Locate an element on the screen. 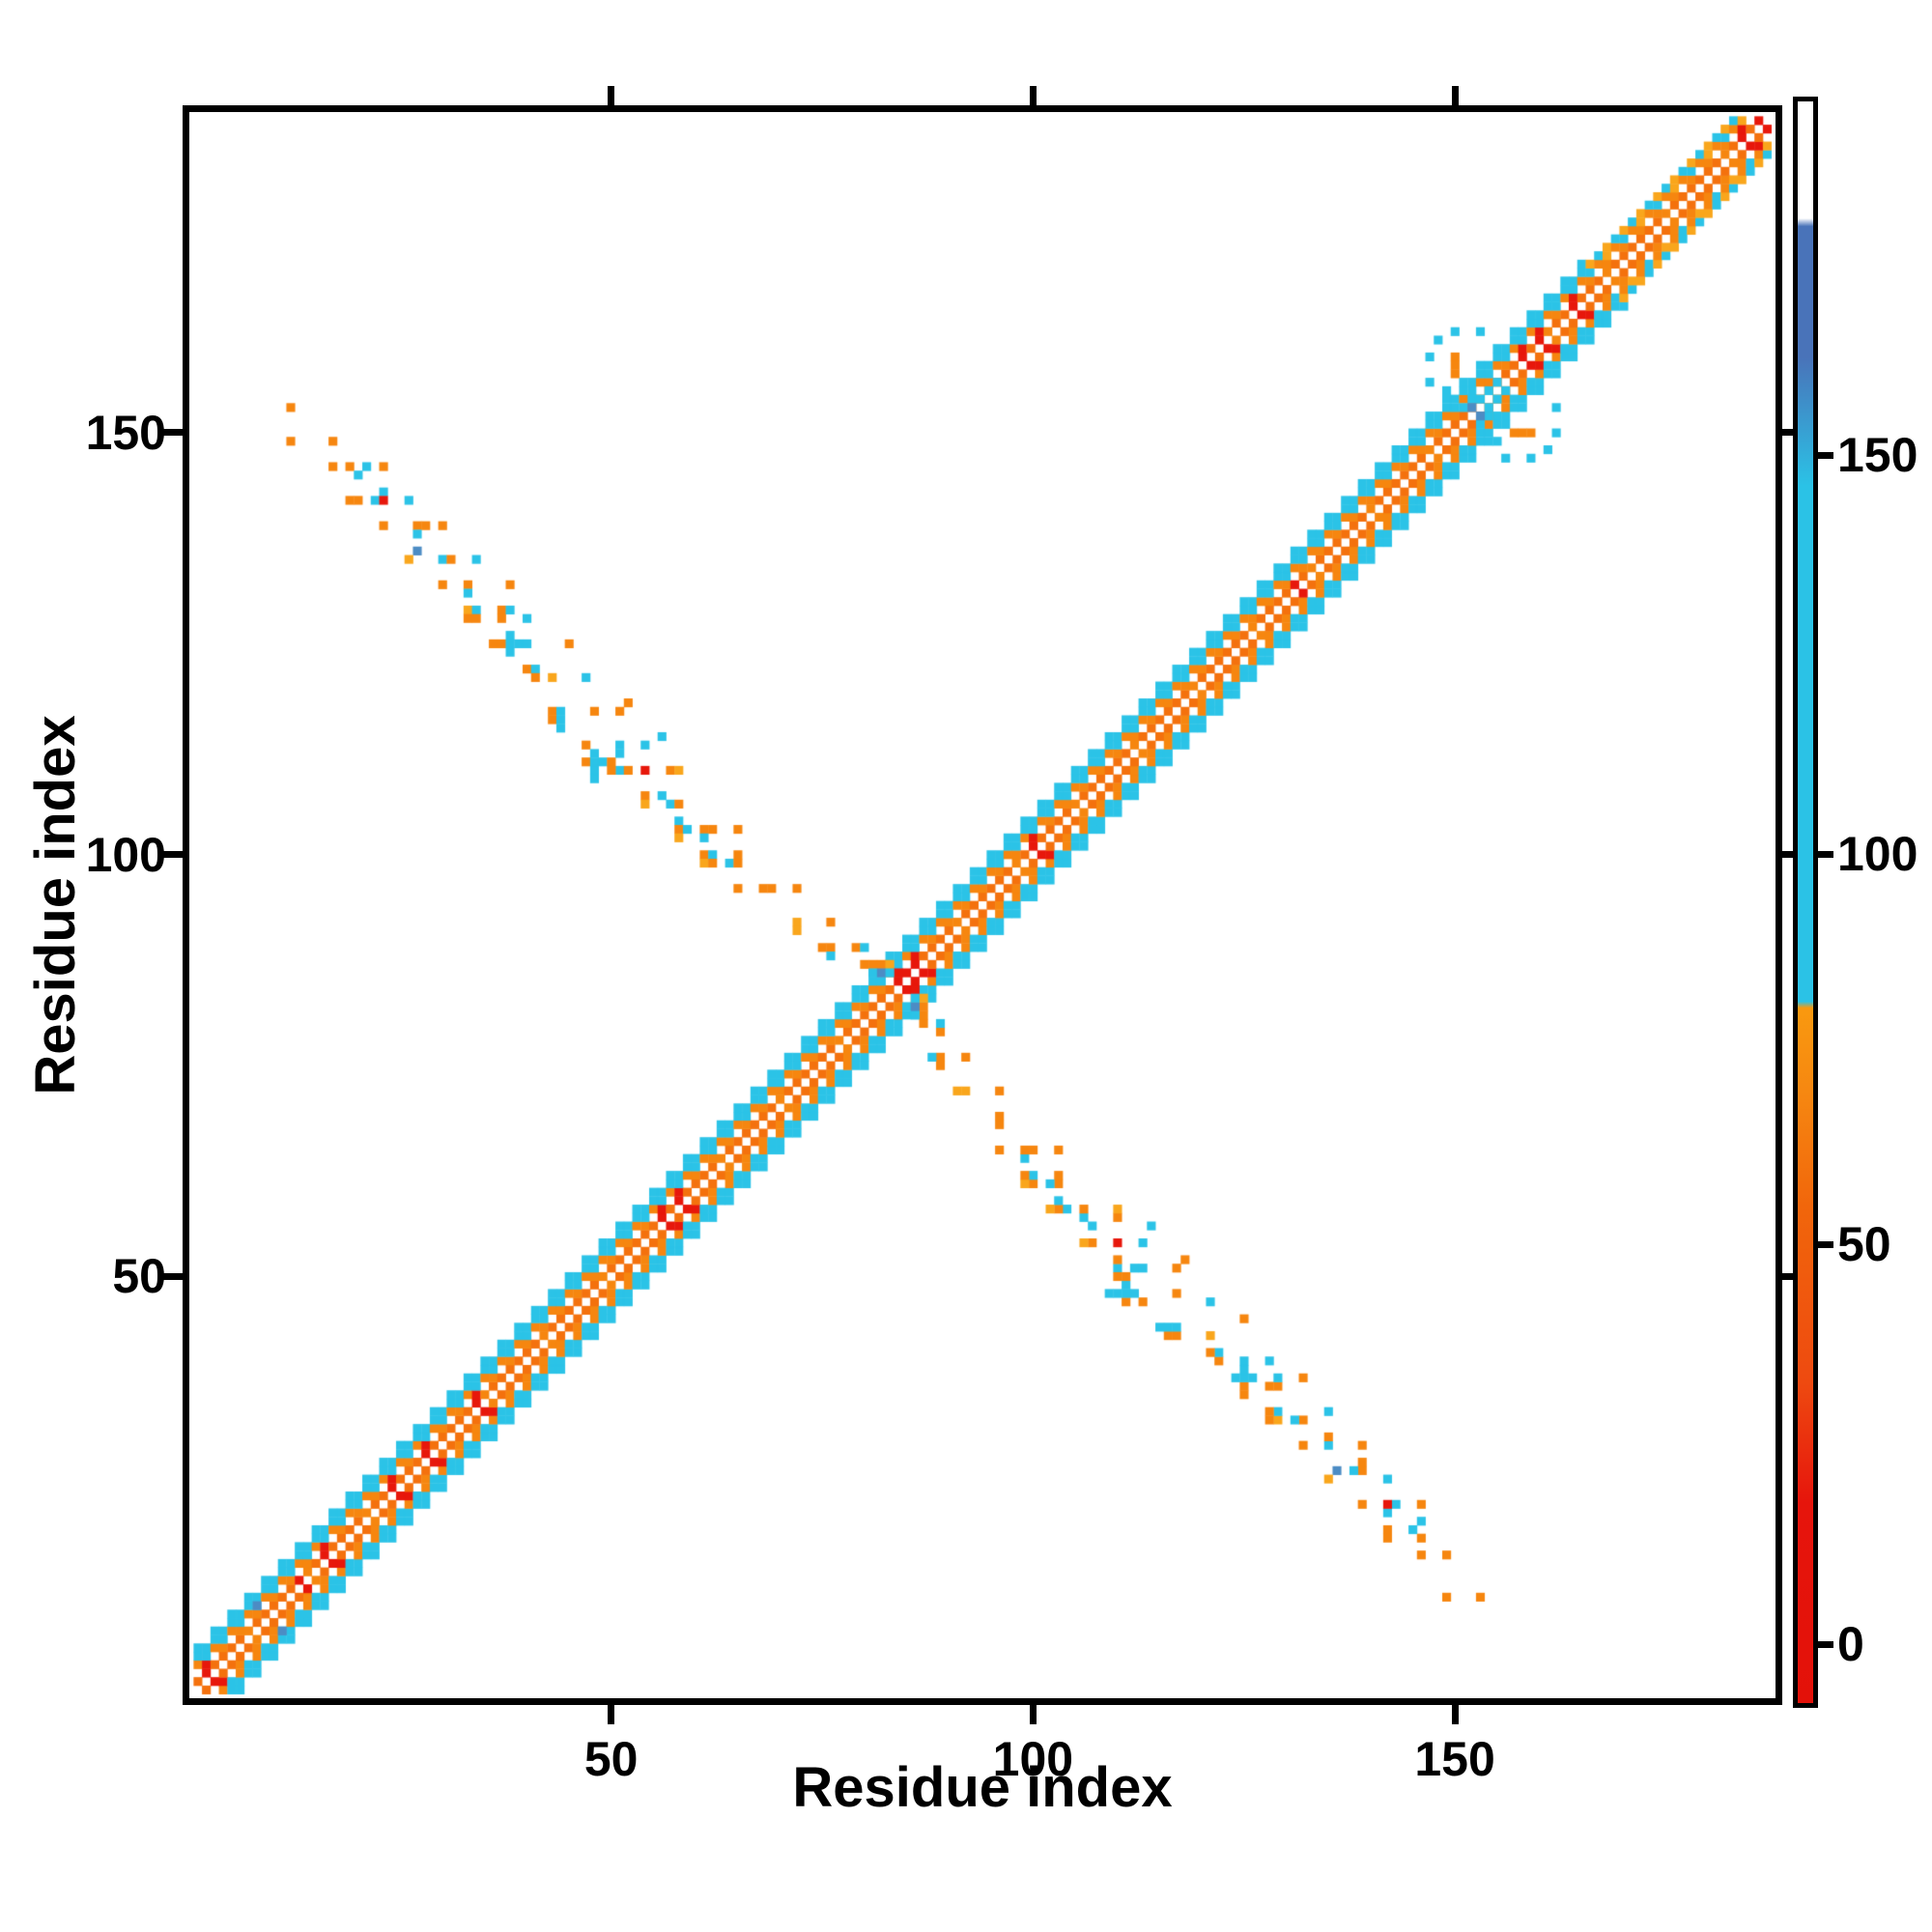 The height and width of the screenshot is (1932, 1932). colorbar-tick-label: 0 is located at coordinates (1850, 1644).